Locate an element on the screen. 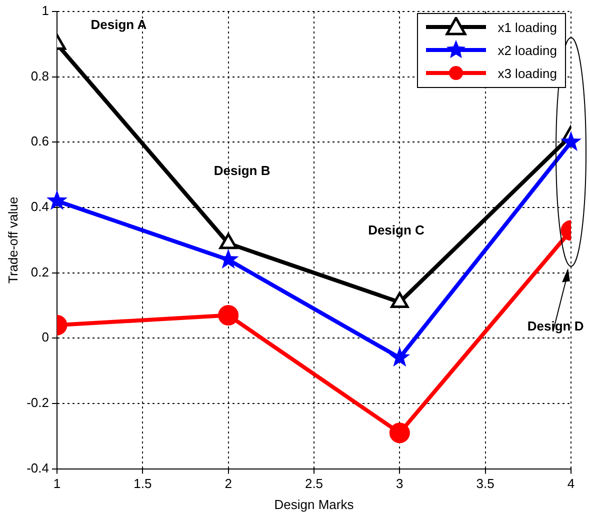 The image size is (589, 517). annotation: Design C is located at coordinates (397, 230).